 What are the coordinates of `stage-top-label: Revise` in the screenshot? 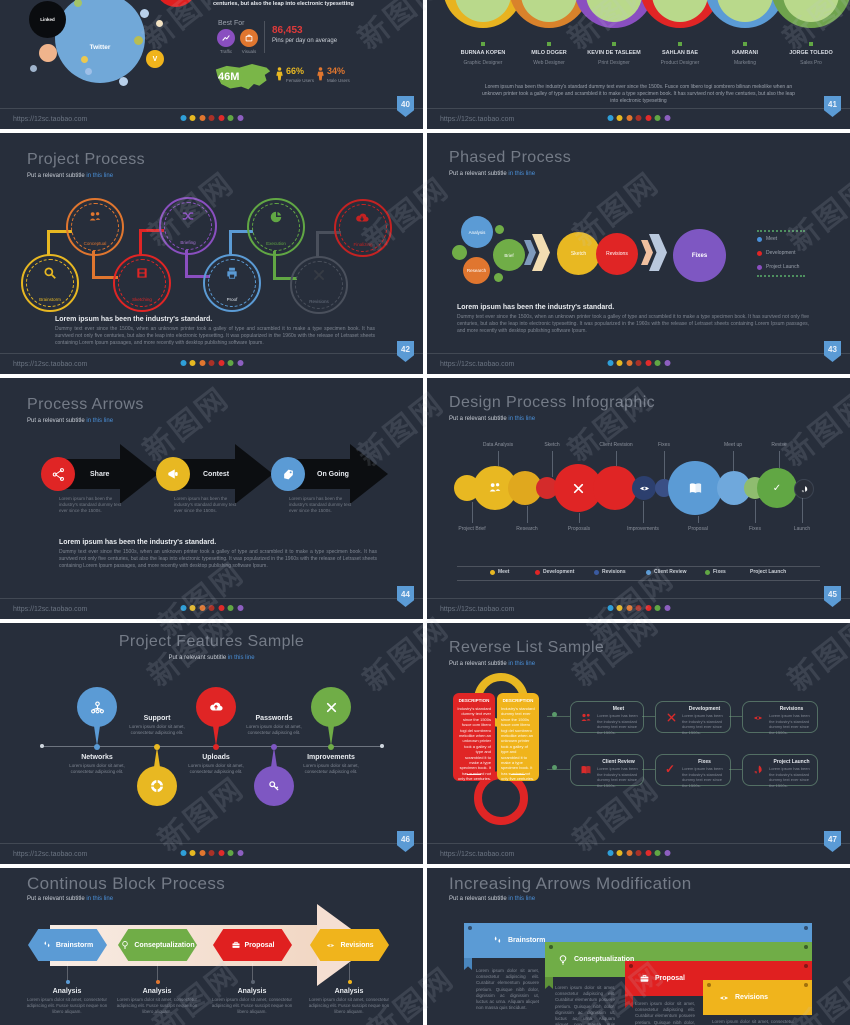 It's located at (779, 445).